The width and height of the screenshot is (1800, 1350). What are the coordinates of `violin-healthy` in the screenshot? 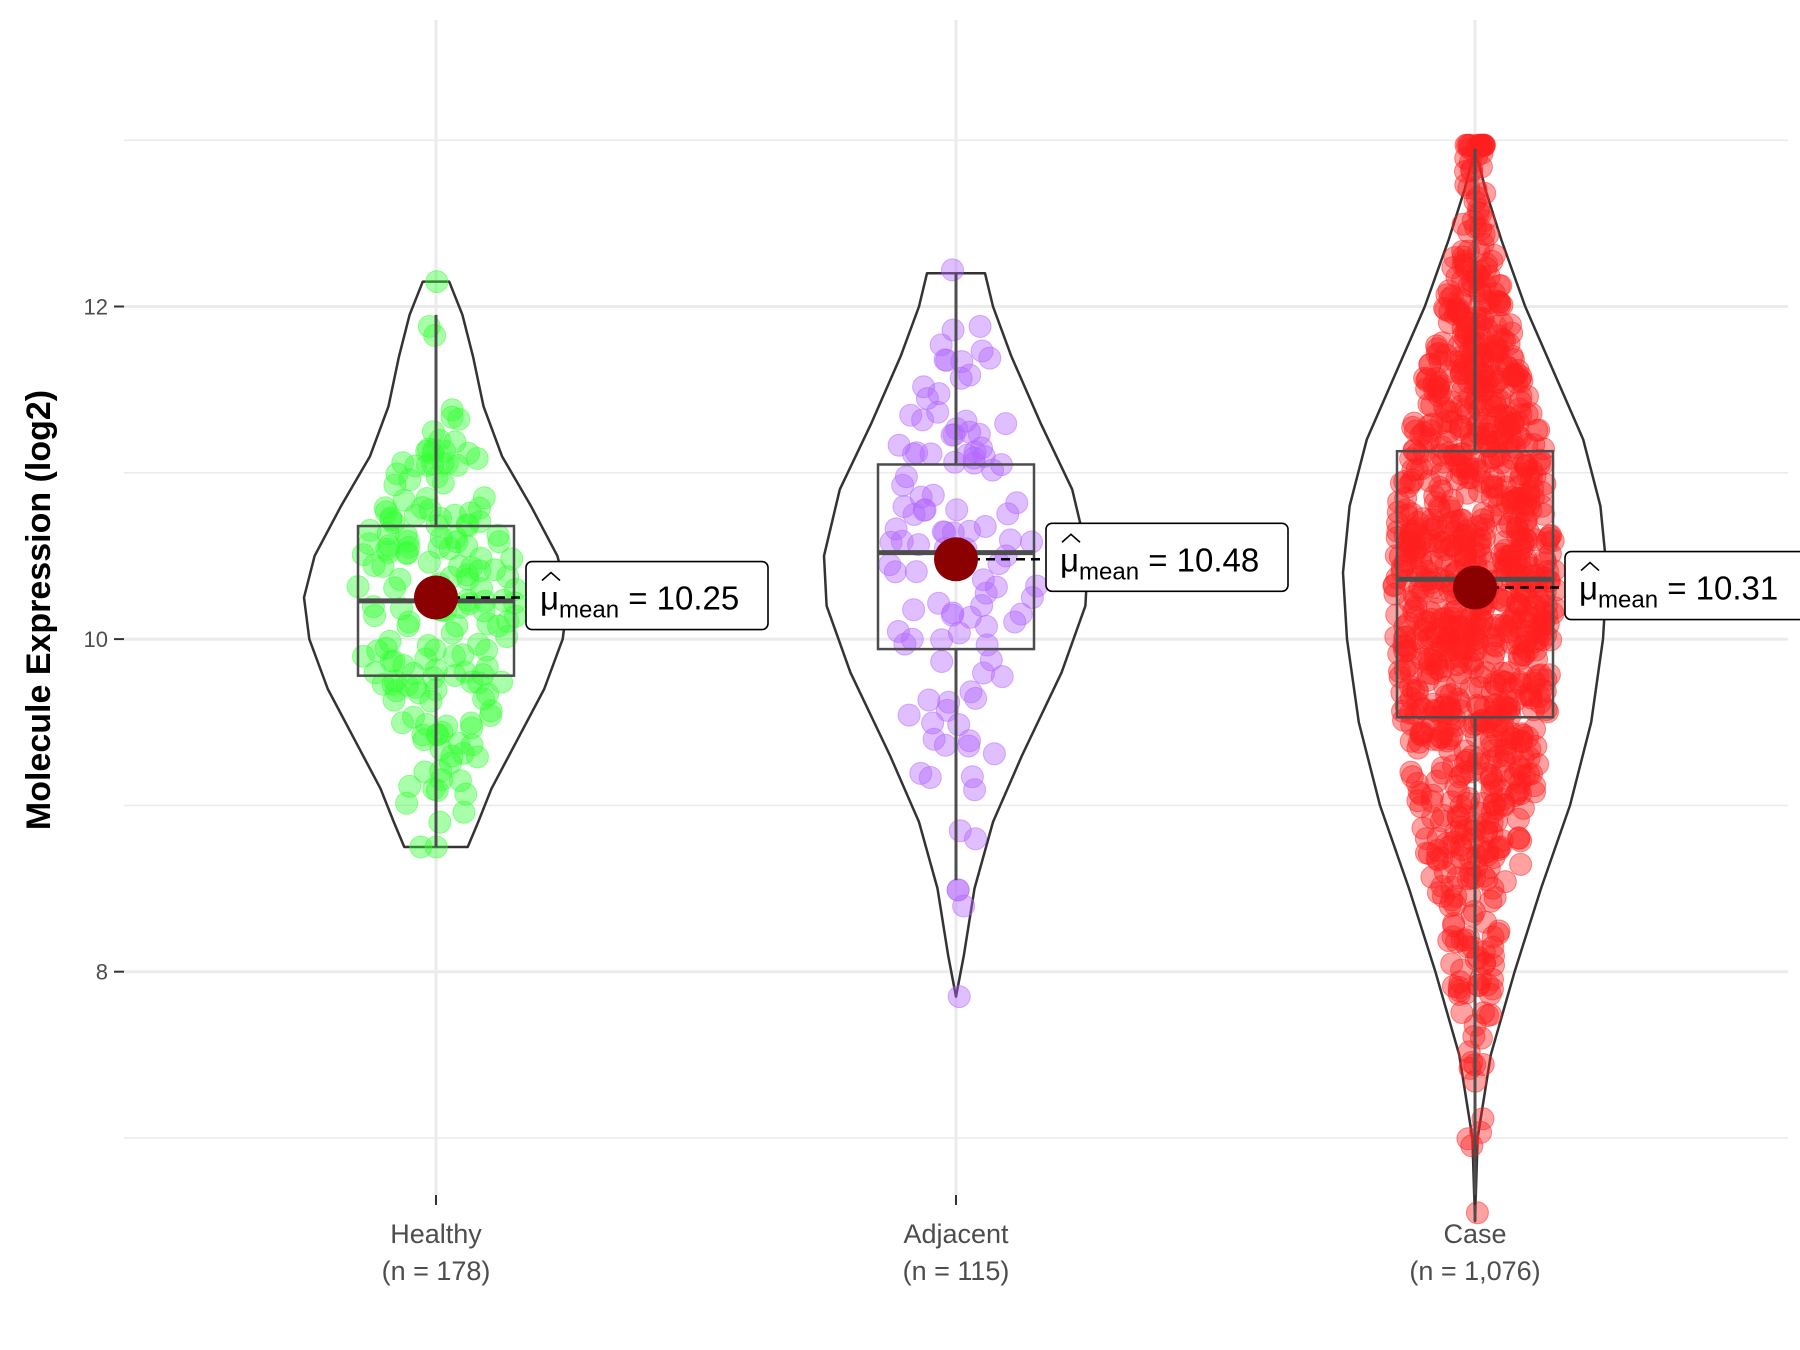 It's located at (436, 564).